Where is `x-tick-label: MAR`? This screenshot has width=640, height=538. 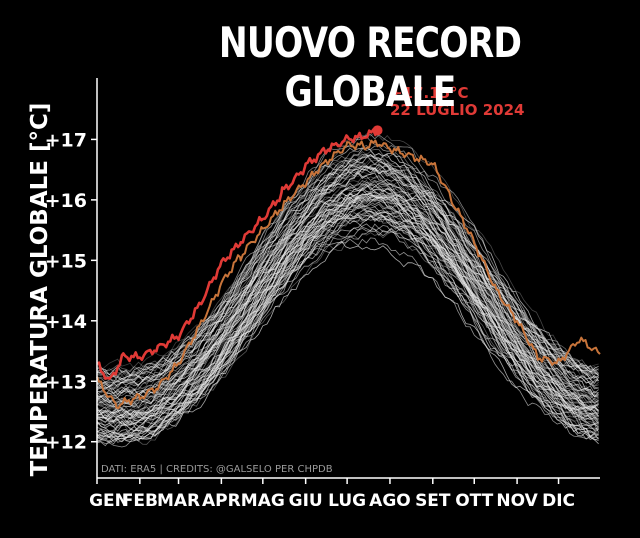 x-tick-label: MAR is located at coordinates (178, 501).